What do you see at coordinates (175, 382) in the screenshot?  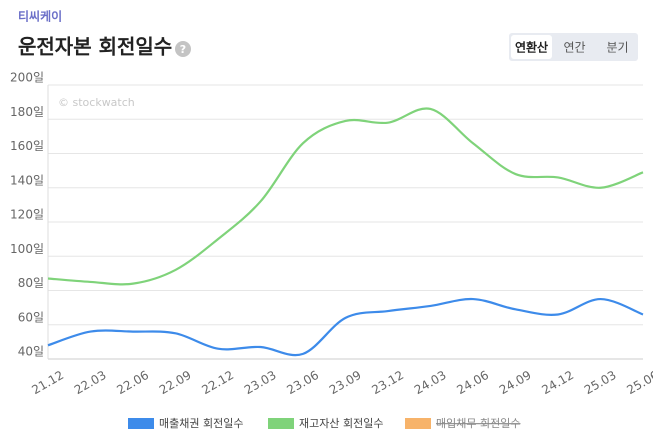 I see `x-tick-label: 22.09` at bounding box center [175, 382].